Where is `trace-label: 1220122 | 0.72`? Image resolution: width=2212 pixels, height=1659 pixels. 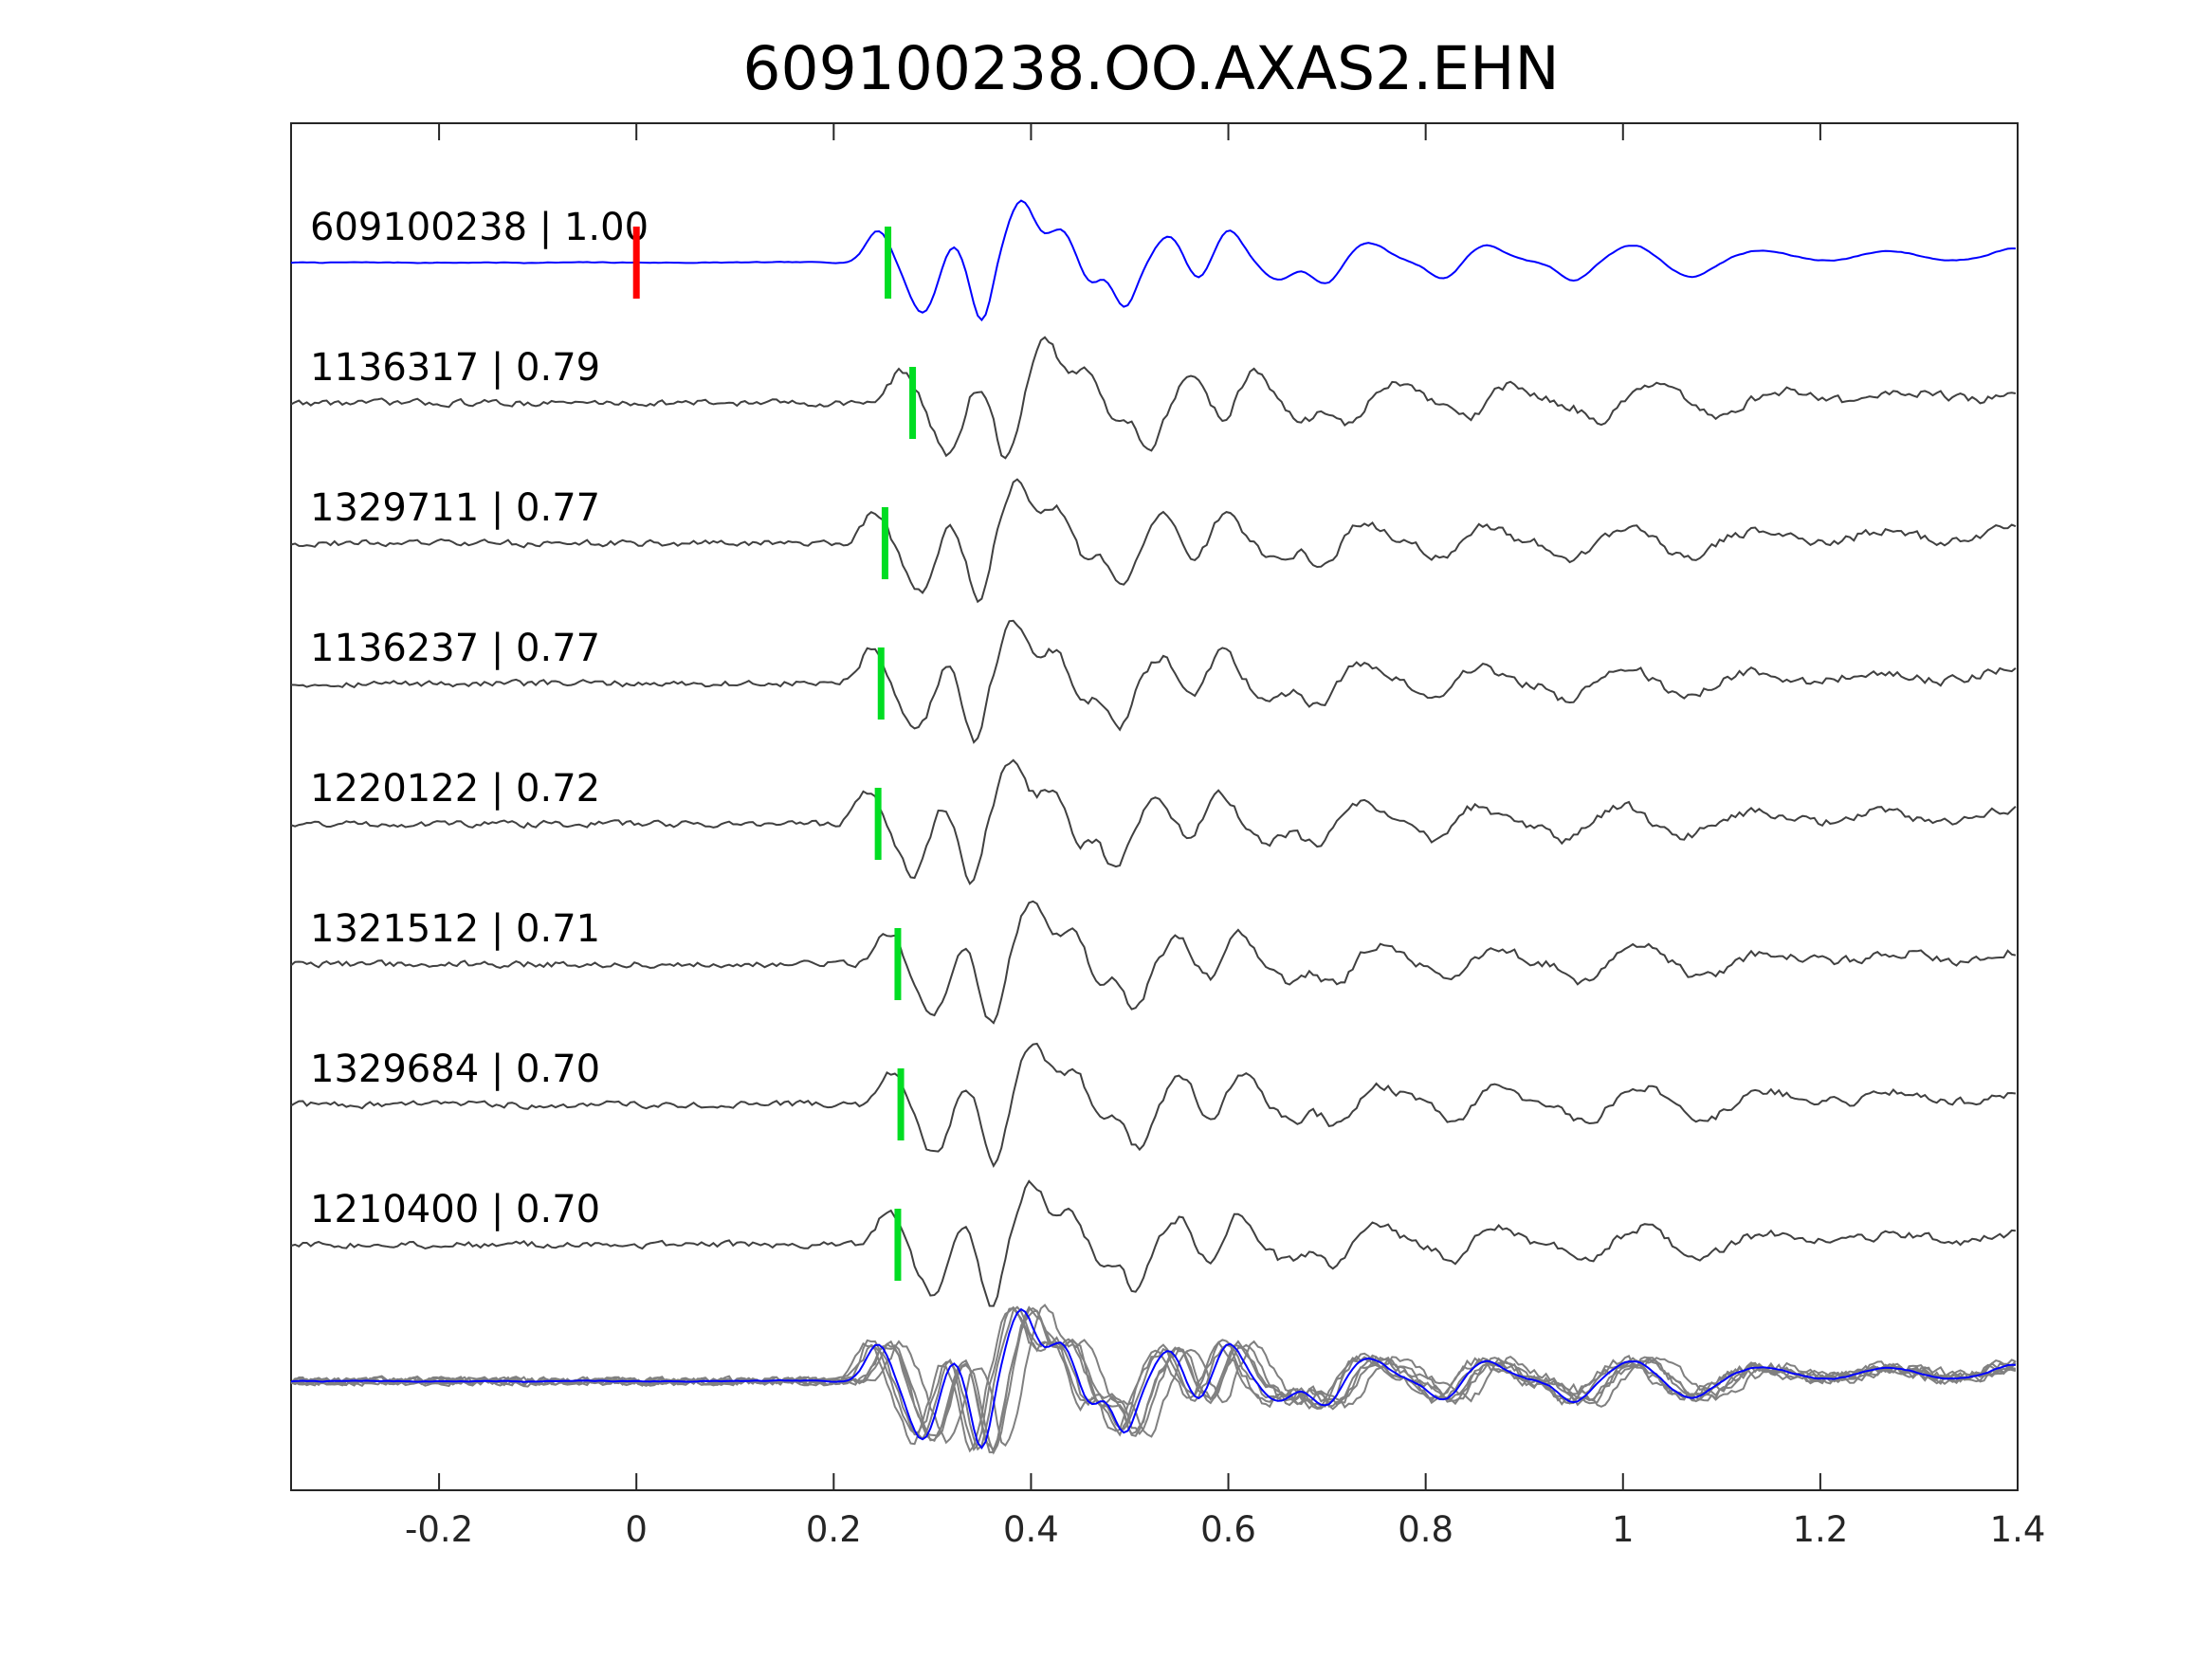
trace-label: 1220122 | 0.72 is located at coordinates (455, 789).